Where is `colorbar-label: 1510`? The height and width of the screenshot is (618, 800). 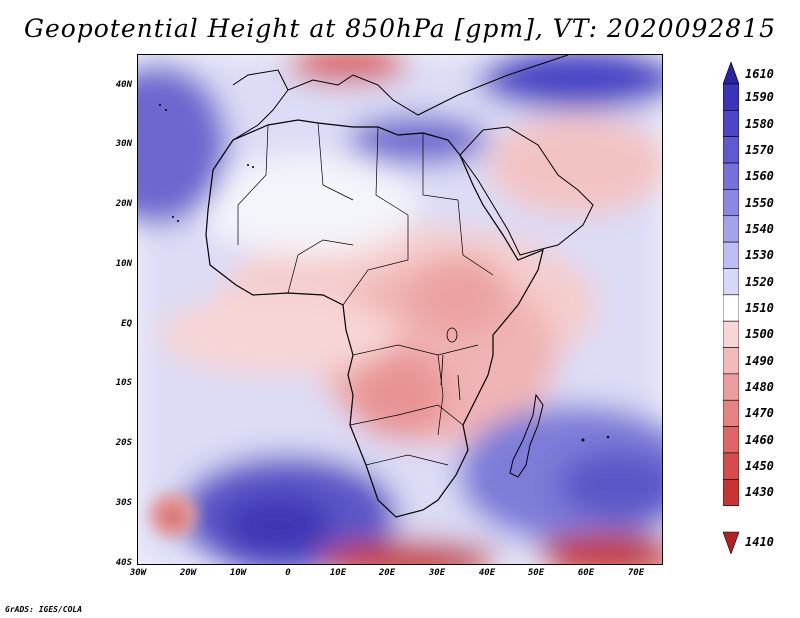
colorbar-label: 1510 is located at coordinates (759, 308).